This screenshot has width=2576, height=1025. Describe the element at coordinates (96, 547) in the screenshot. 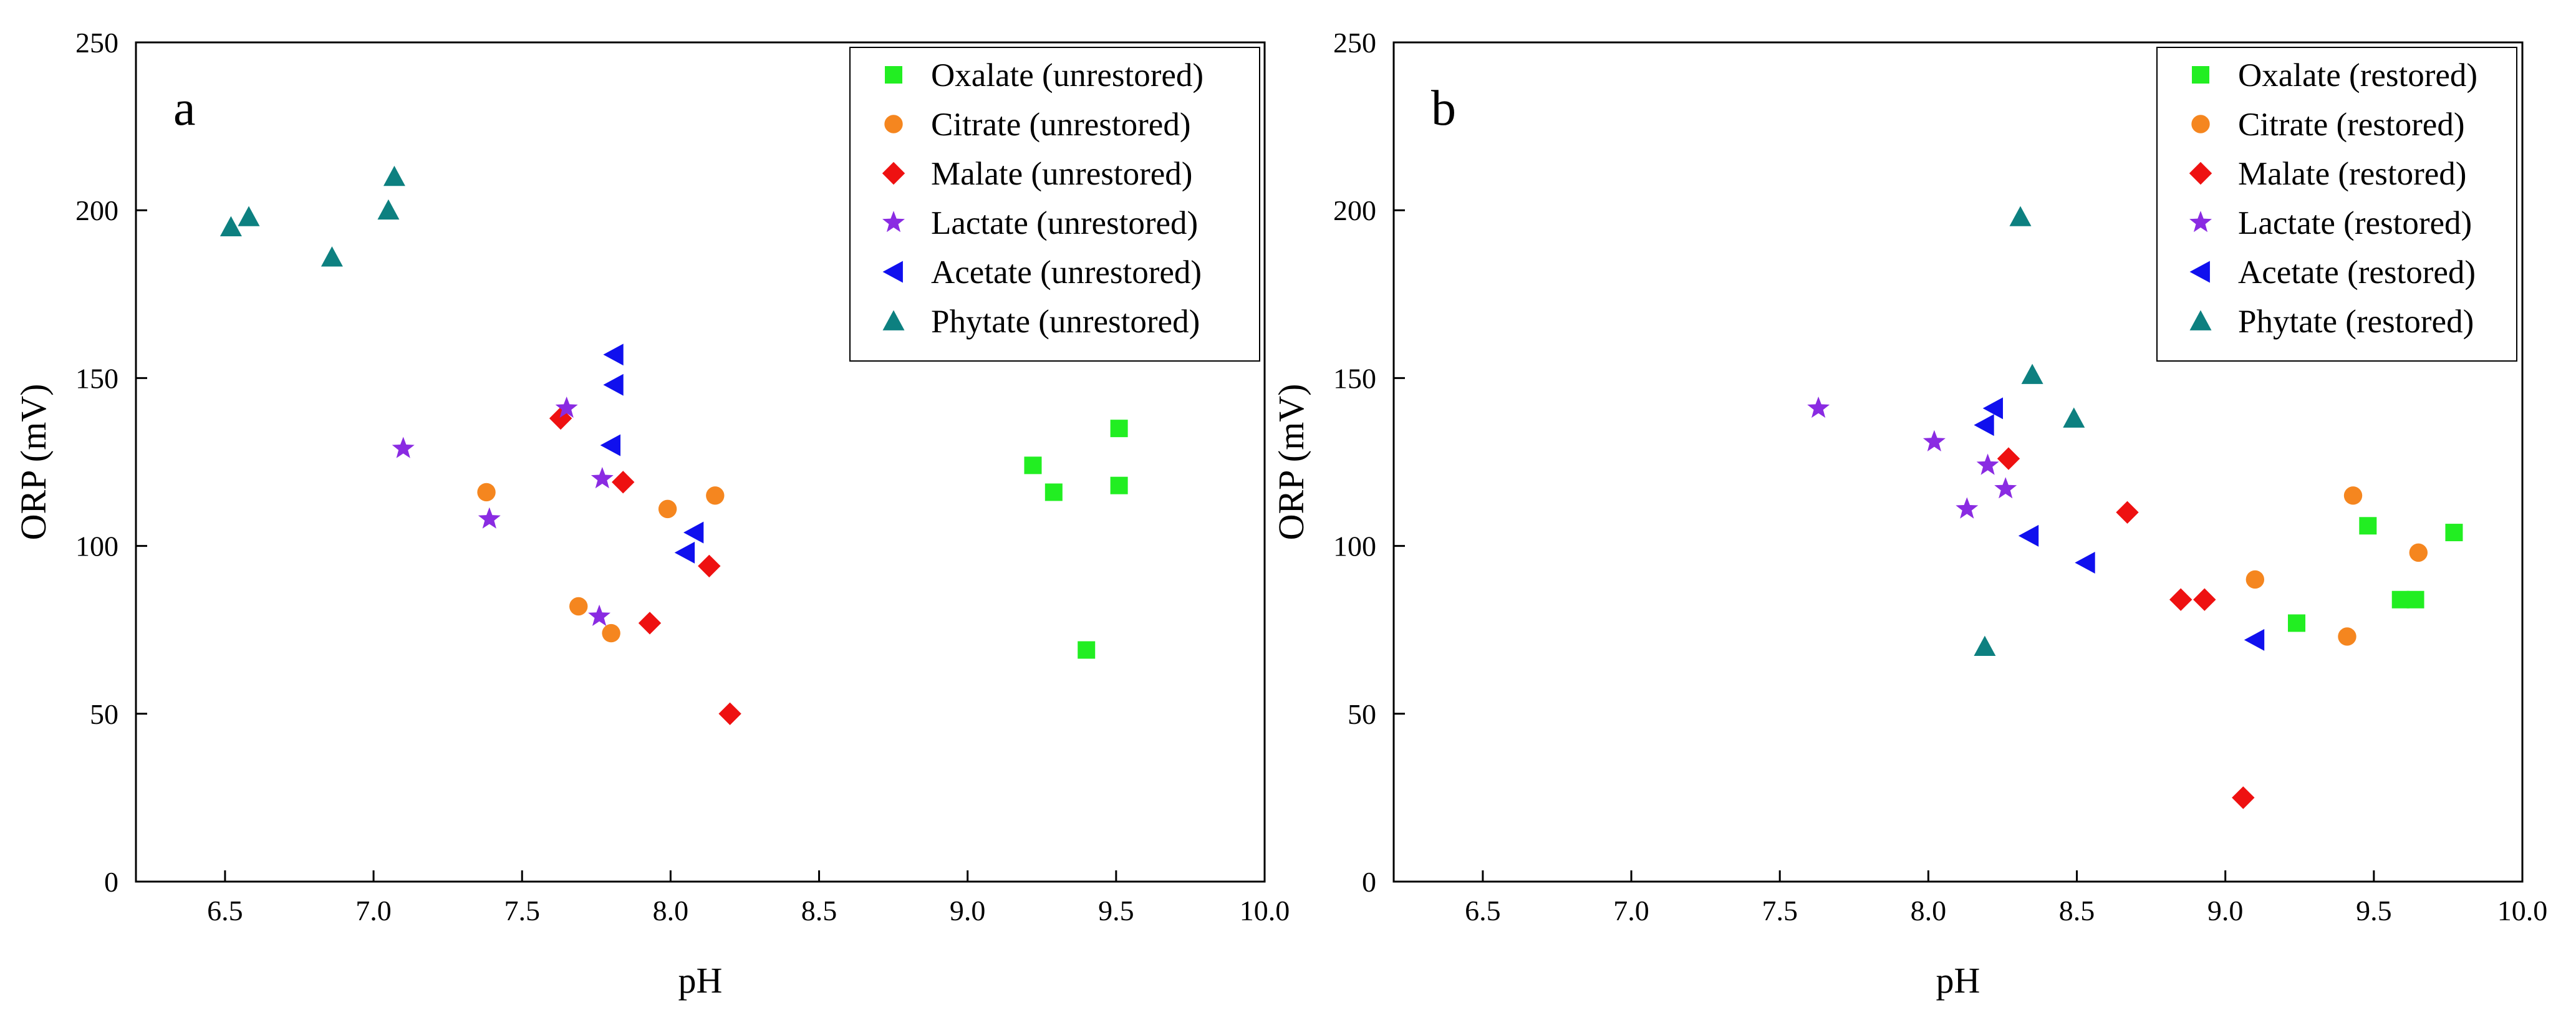

I see `y-tick-label: 100` at that location.